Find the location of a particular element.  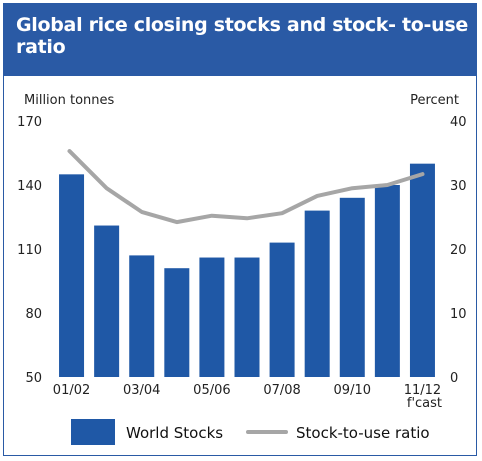

left-tick-label: 170 is located at coordinates (29, 122).